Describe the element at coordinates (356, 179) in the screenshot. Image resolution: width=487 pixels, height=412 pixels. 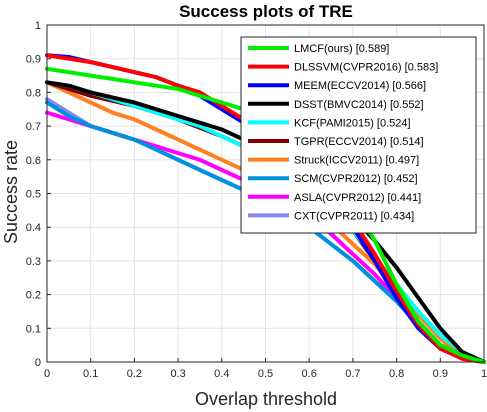
I see `legend-entry: SCM(CVPR2012) [0.452]` at that location.